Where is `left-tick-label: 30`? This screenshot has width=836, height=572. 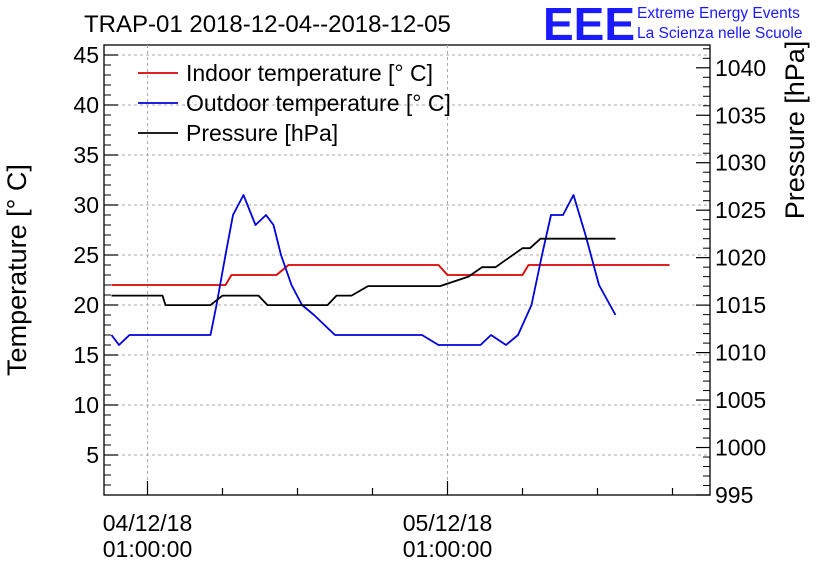
left-tick-label: 30 is located at coordinates (86, 205).